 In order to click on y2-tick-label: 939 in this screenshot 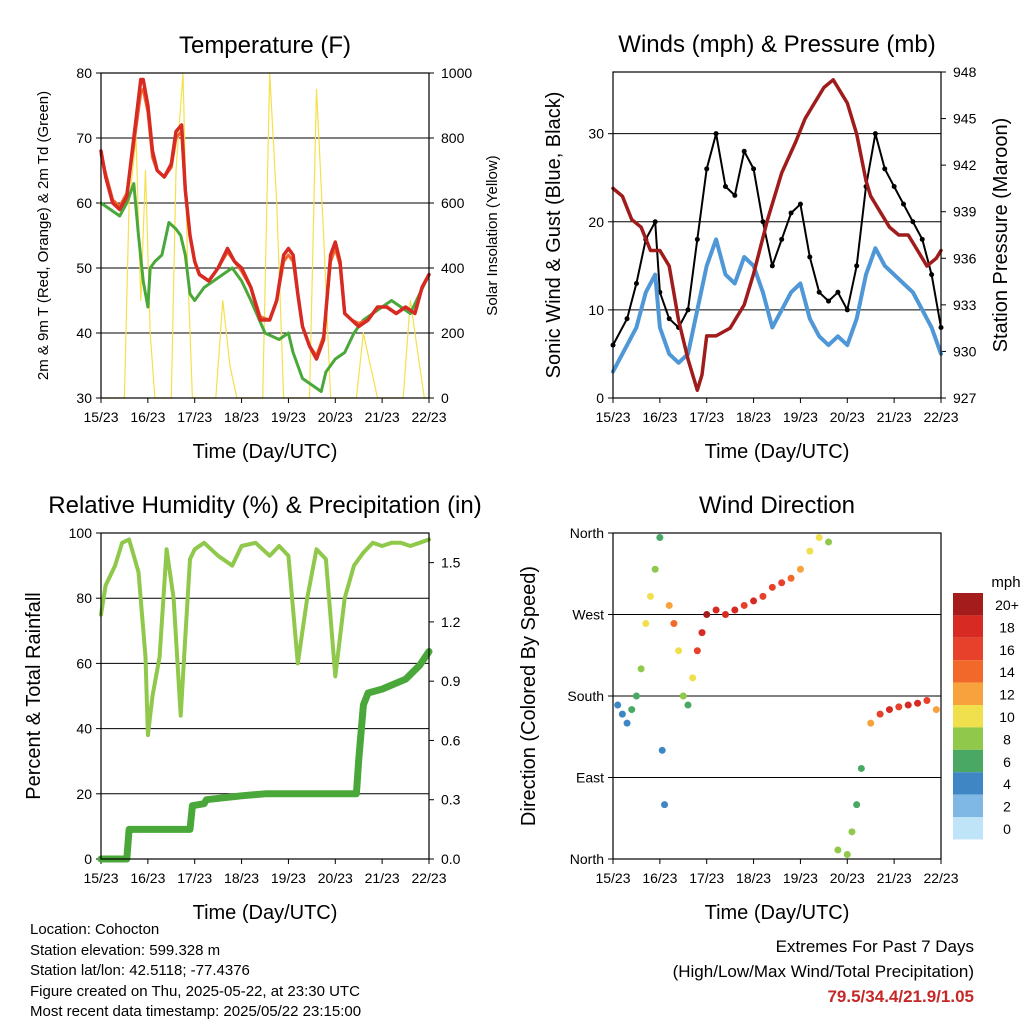, I will do `click(965, 212)`.